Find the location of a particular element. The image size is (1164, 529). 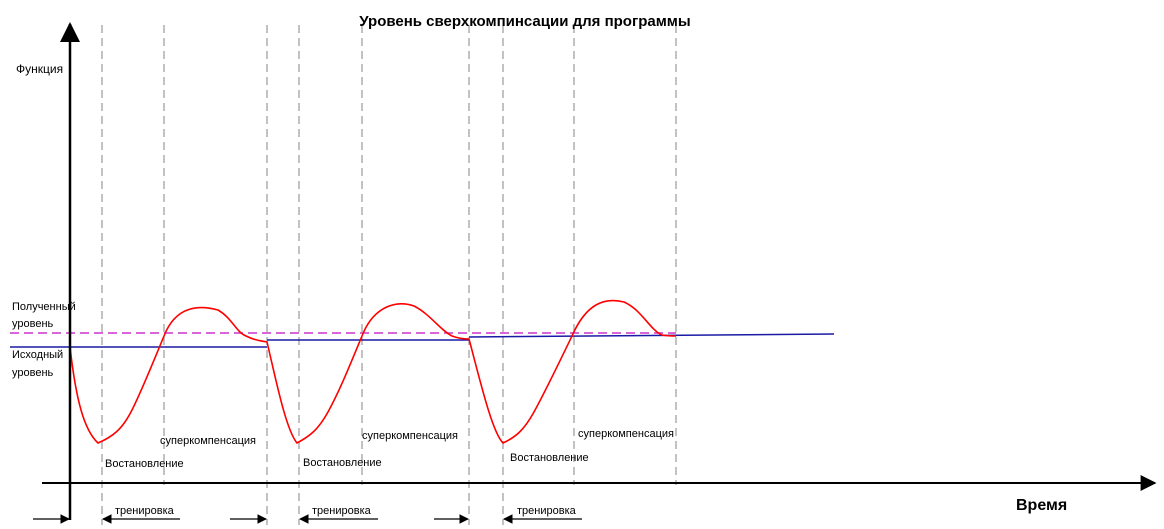

initial-level-label-line2: уровень is located at coordinates (33, 373).